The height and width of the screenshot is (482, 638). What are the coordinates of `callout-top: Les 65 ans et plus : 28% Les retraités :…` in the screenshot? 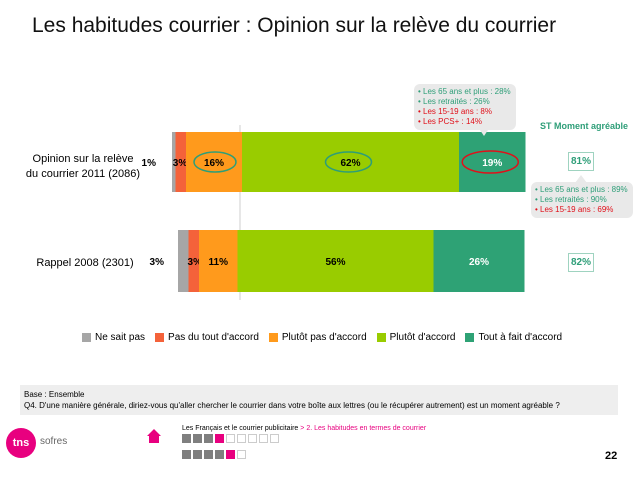 It's located at (465, 107).